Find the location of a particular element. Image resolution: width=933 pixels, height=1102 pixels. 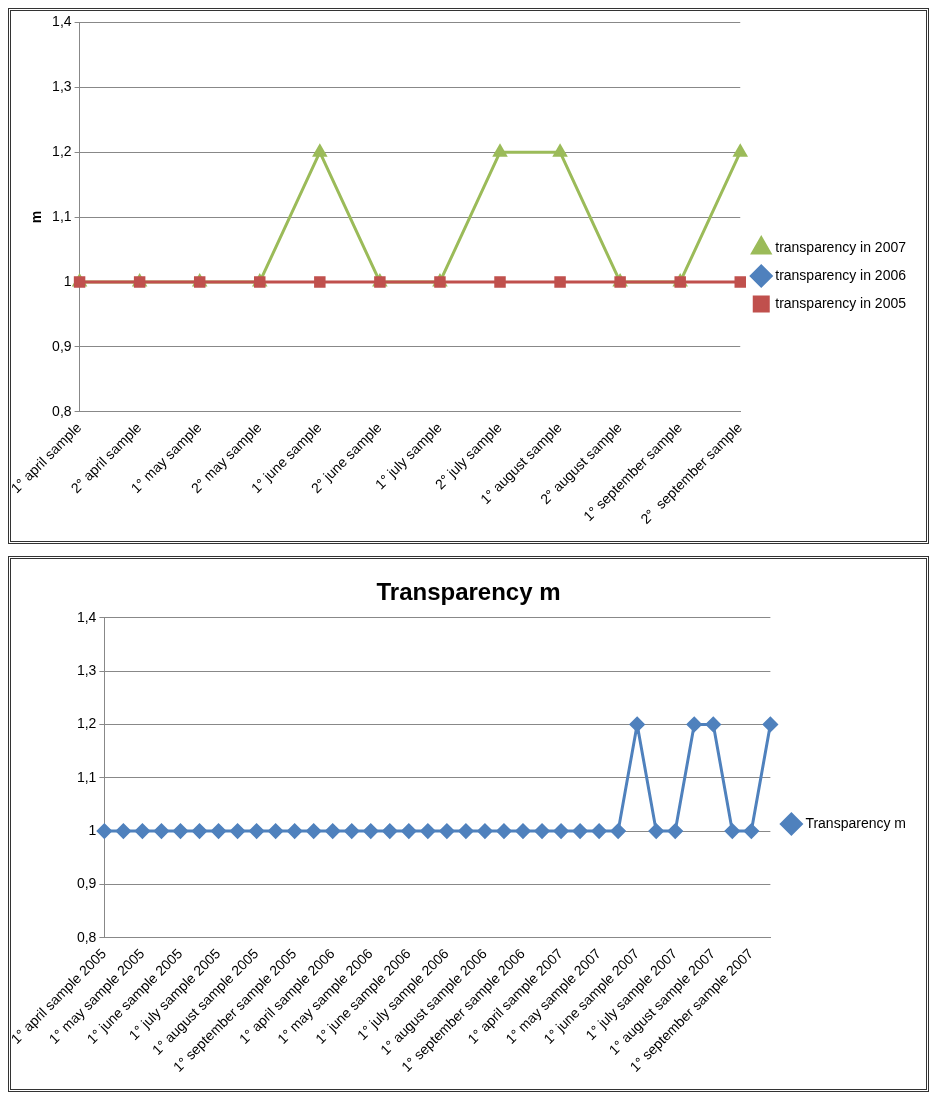

y-axis-title: m is located at coordinates (35, 217).